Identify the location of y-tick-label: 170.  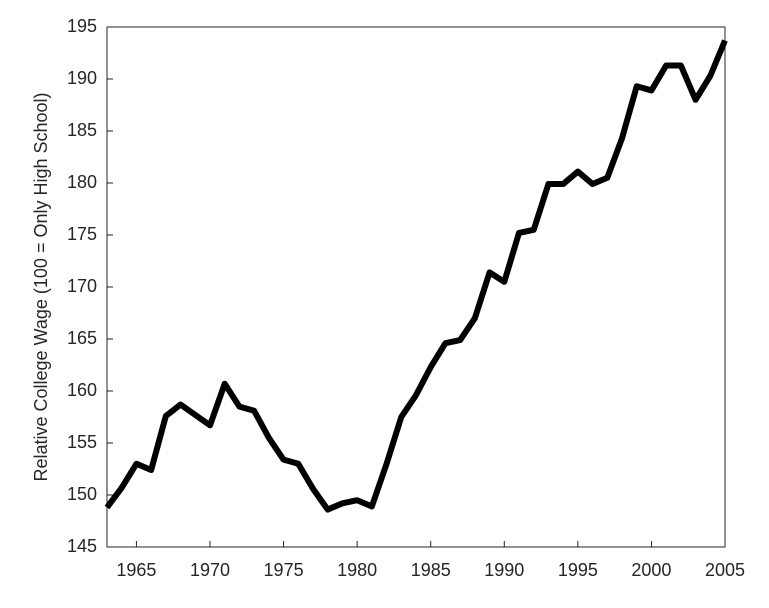
(82, 286).